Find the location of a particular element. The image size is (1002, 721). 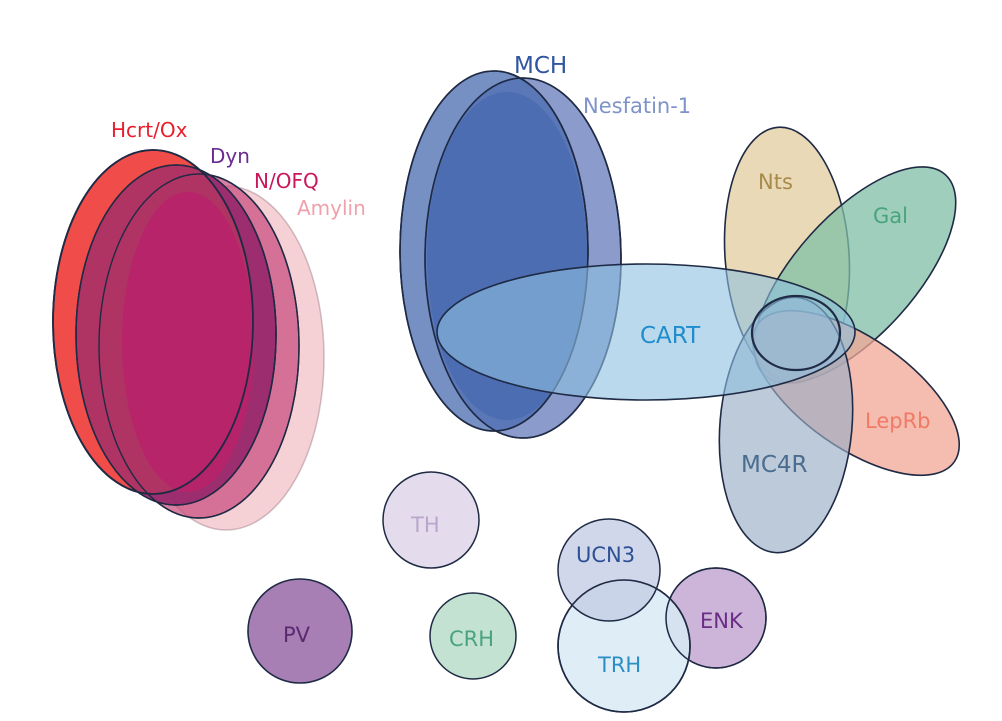

pv-circle is located at coordinates (300, 631).